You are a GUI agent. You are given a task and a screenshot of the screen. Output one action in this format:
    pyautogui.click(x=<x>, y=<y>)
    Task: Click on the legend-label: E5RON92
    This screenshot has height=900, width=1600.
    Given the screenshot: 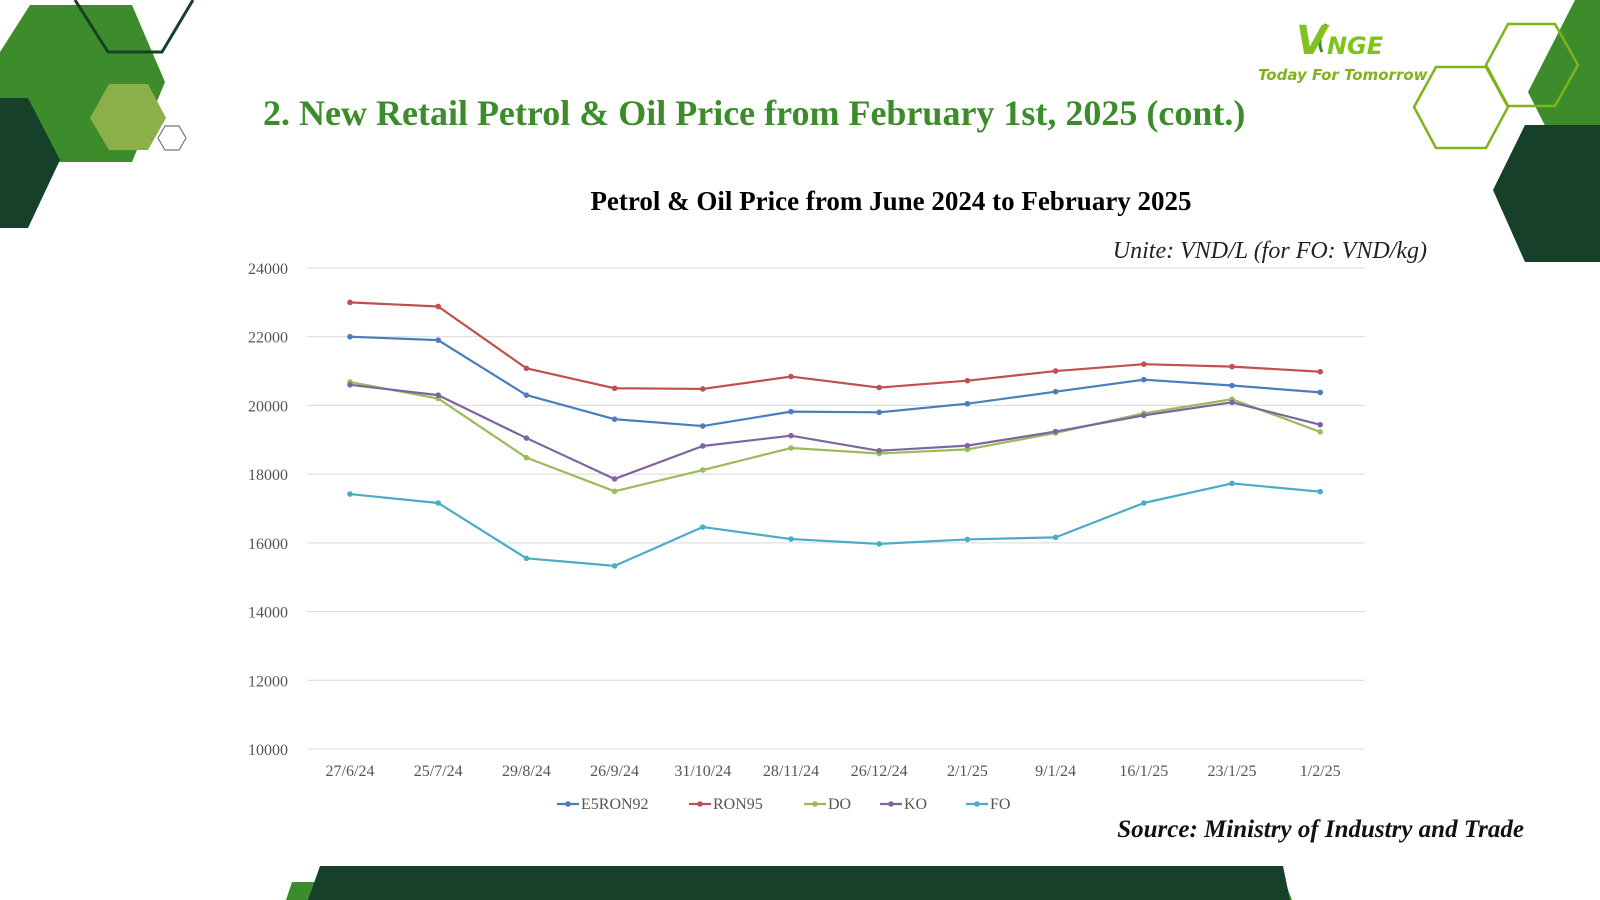 What is the action you would take?
    pyautogui.click(x=615, y=804)
    